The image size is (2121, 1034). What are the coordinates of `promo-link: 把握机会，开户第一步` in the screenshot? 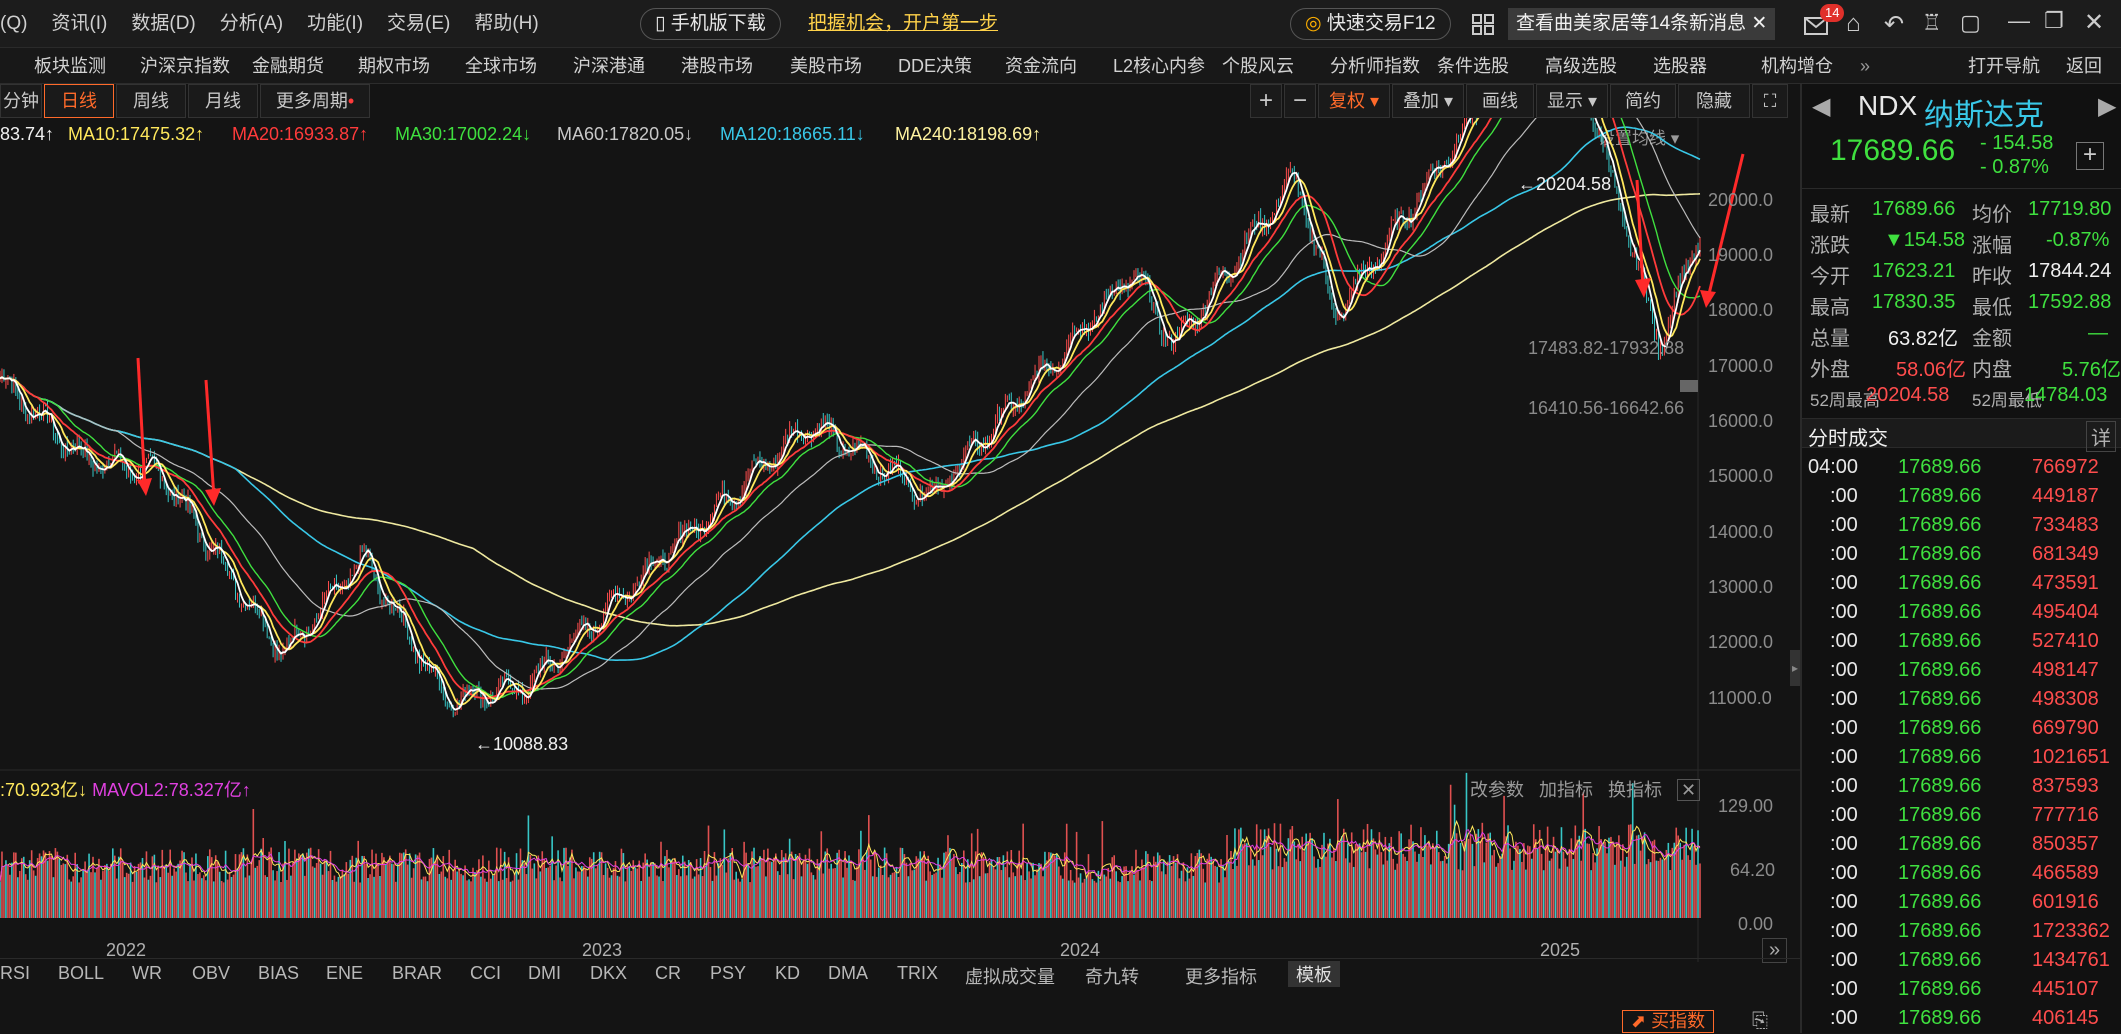 It's located at (903, 23).